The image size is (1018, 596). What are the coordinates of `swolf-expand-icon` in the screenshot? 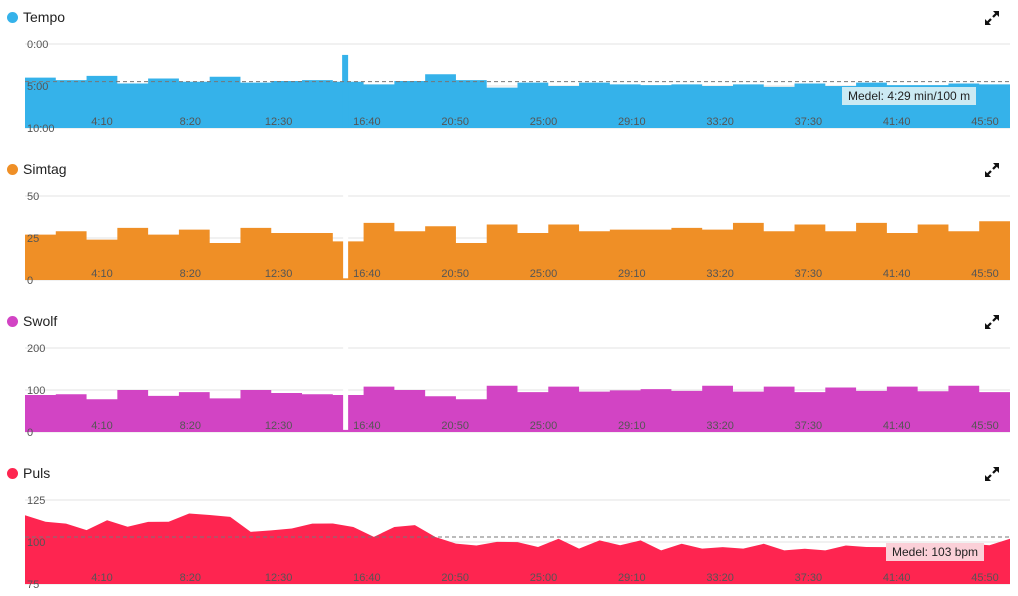 It's located at (992, 322).